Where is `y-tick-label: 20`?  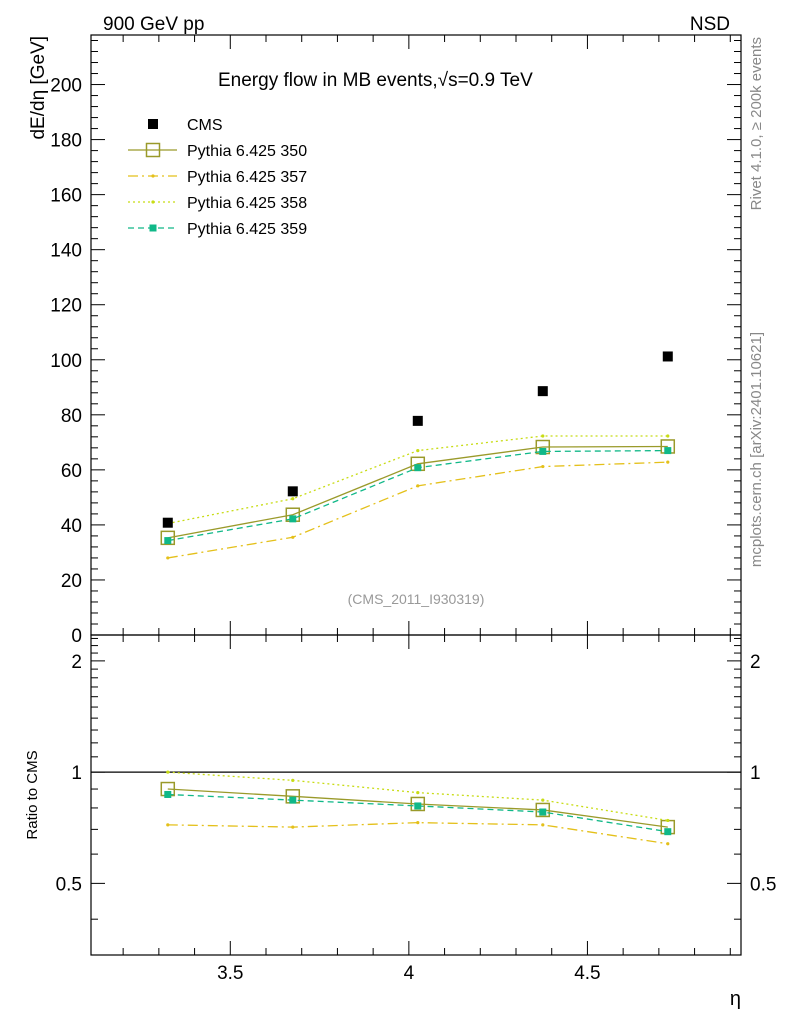 y-tick-label: 20 is located at coordinates (71, 581).